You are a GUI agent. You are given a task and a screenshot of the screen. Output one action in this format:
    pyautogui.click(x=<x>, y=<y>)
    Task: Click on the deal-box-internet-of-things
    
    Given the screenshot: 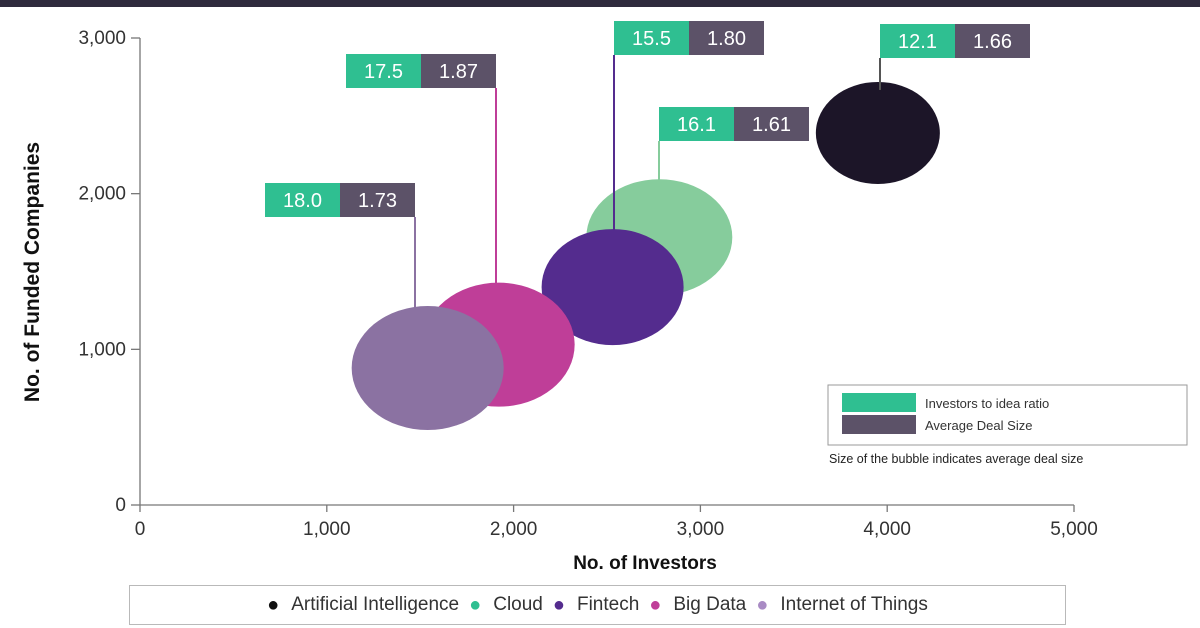 What is the action you would take?
    pyautogui.click(x=377, y=200)
    